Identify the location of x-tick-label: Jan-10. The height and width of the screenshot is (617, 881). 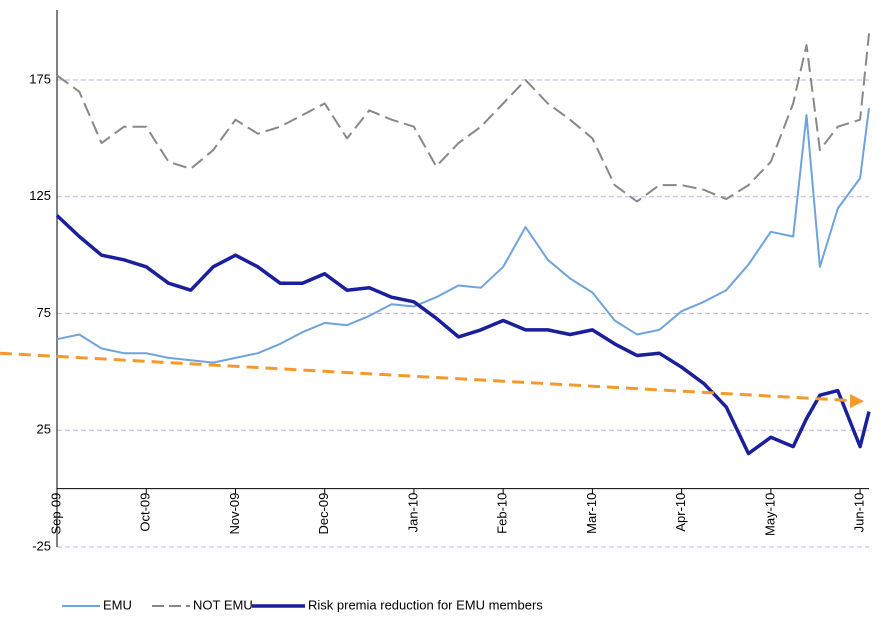
(412, 513).